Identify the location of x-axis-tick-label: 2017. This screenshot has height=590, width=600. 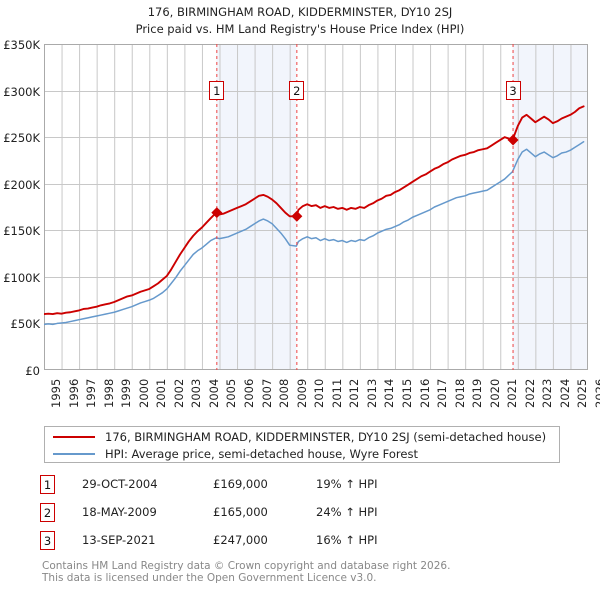
(442, 393).